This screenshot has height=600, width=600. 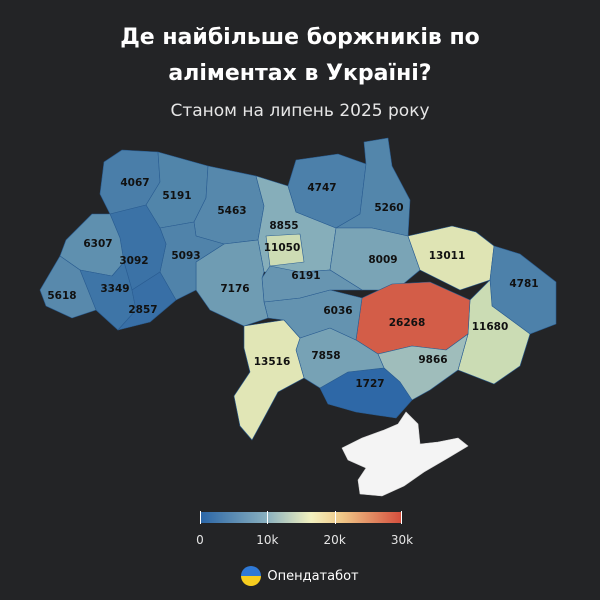 I want to click on legend-tick-label: 10k, so click(x=267, y=540).